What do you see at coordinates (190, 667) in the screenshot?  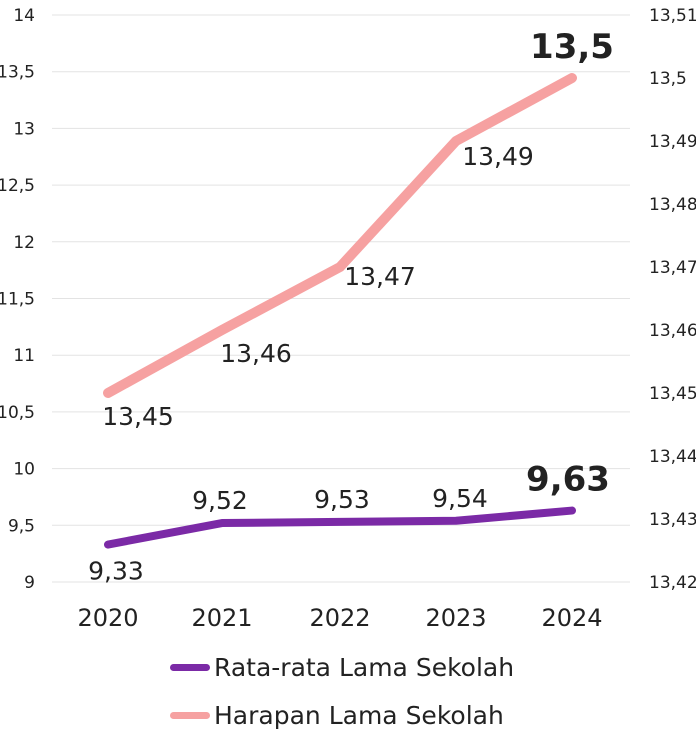 I see `legend-swatch-purple` at bounding box center [190, 667].